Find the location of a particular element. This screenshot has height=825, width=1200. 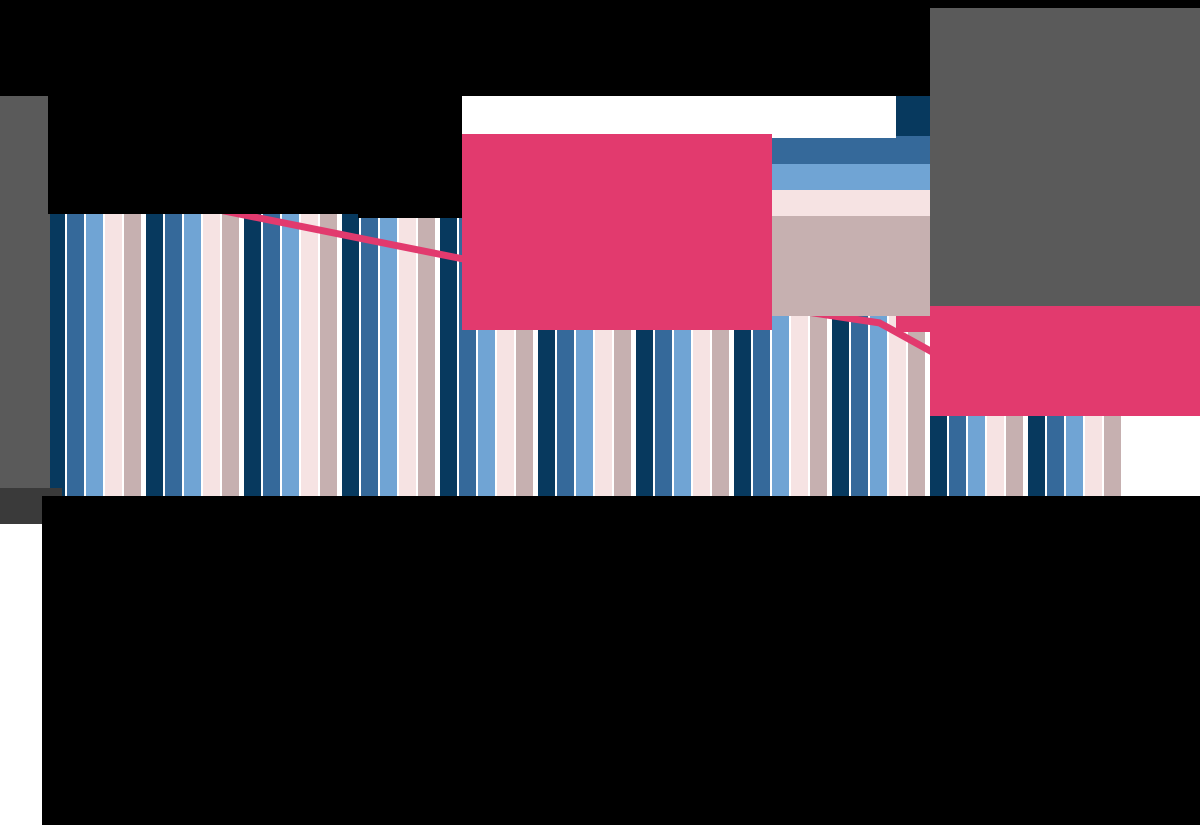

redacted-plot-band-a is located at coordinates (203, 155).